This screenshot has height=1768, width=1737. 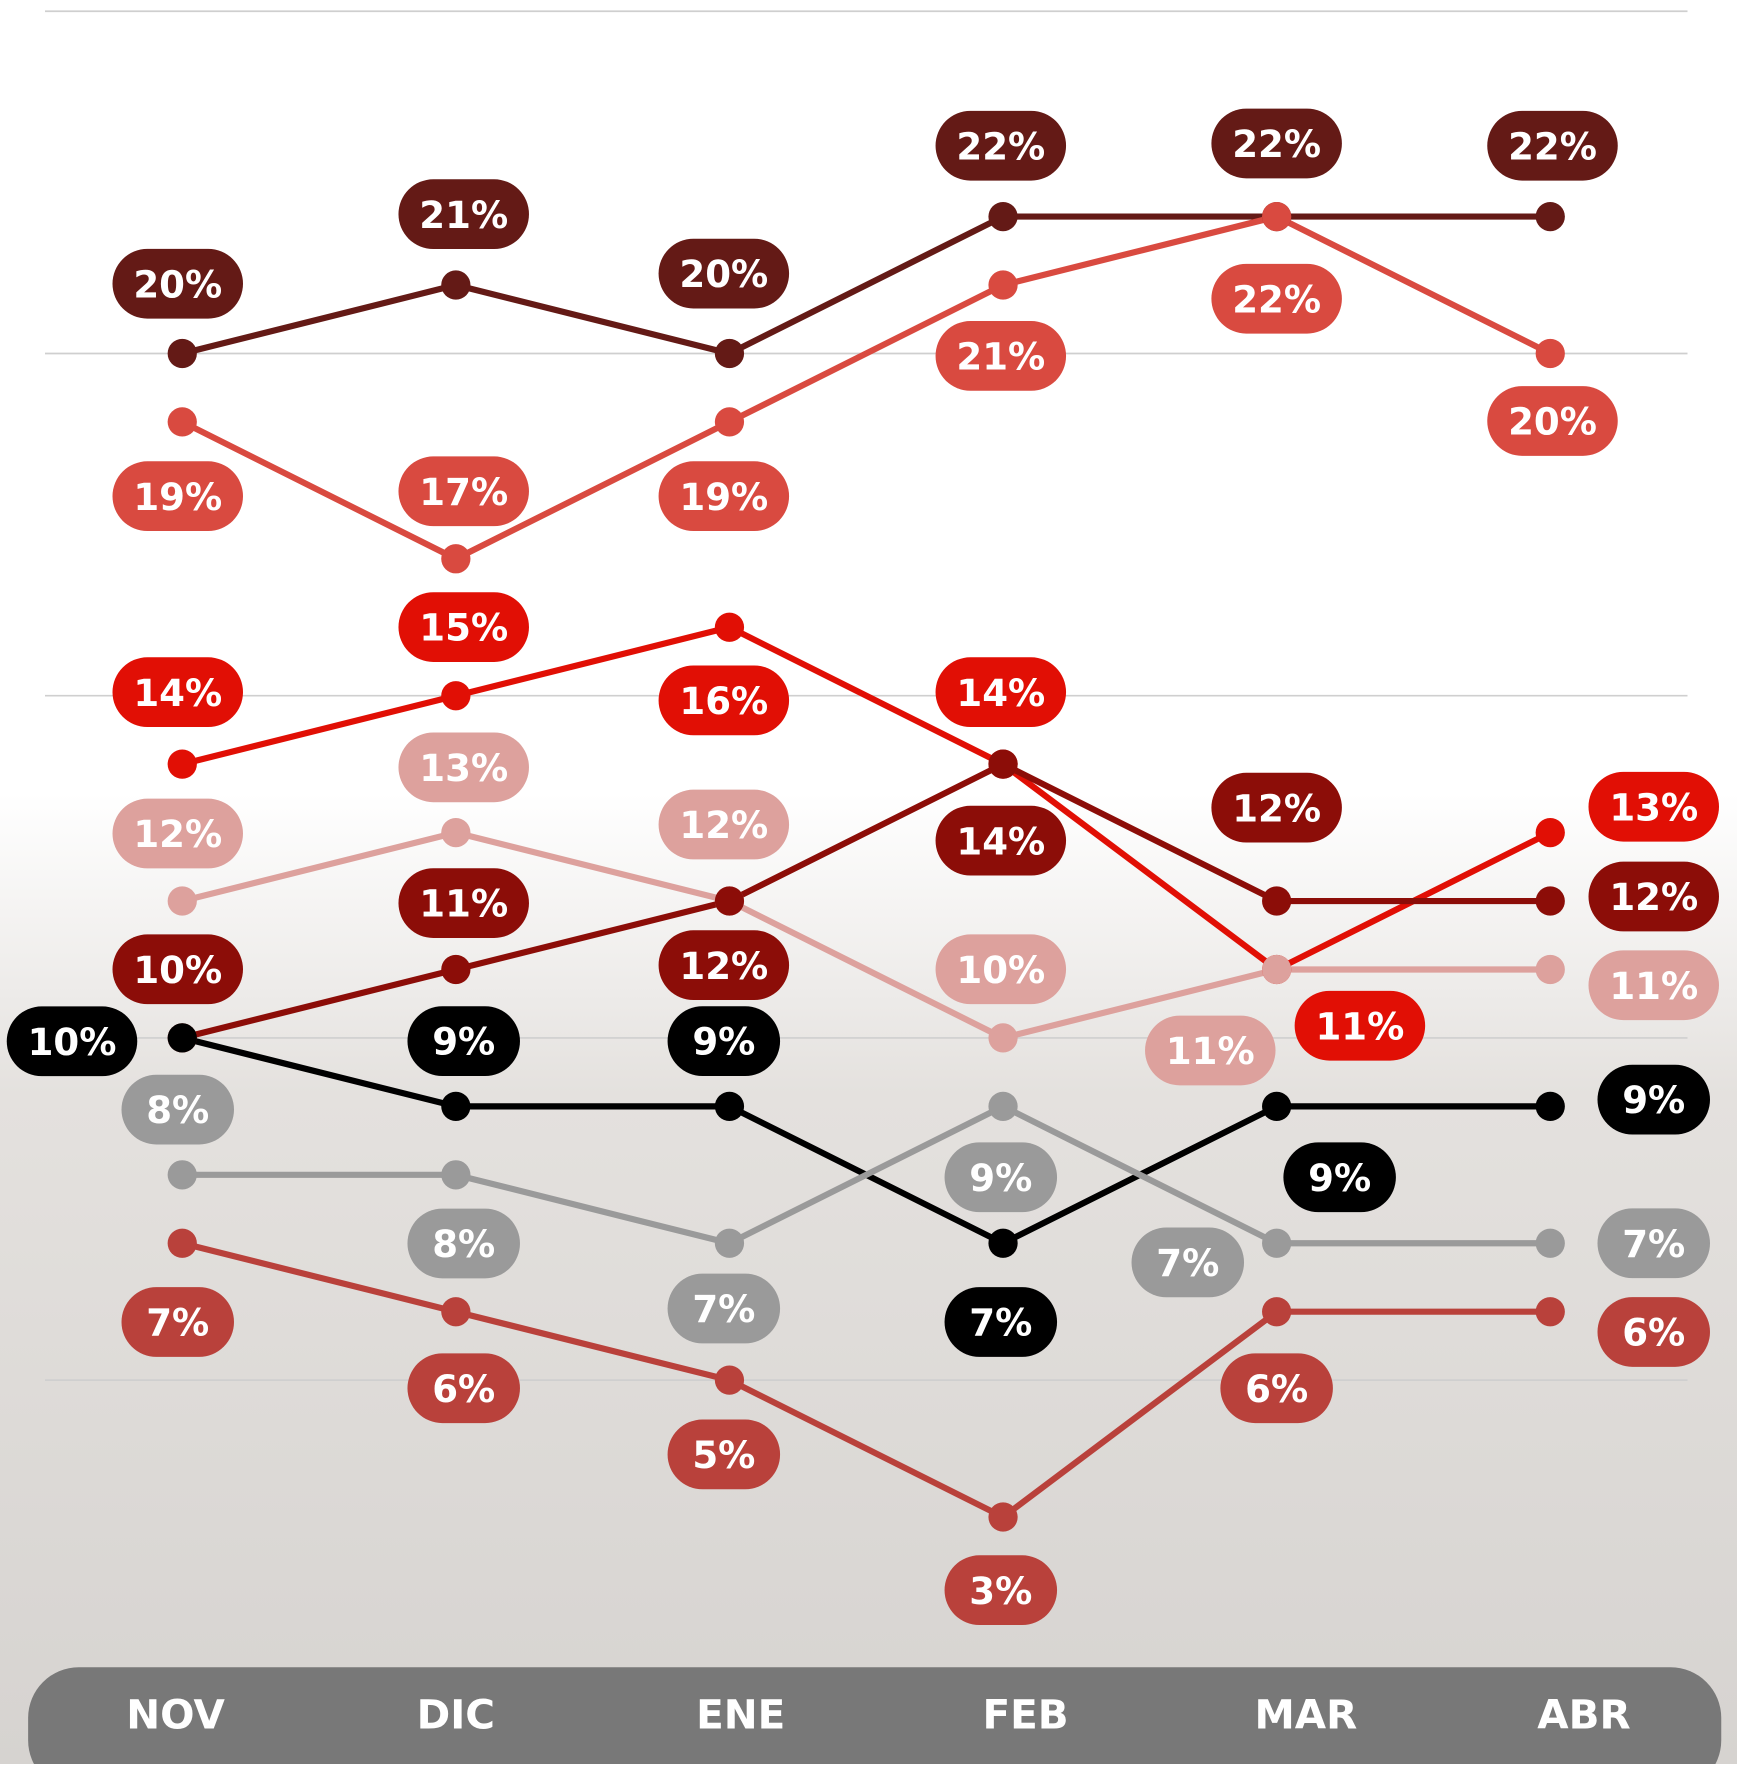 I want to click on data-label: 16%, so click(x=723, y=701).